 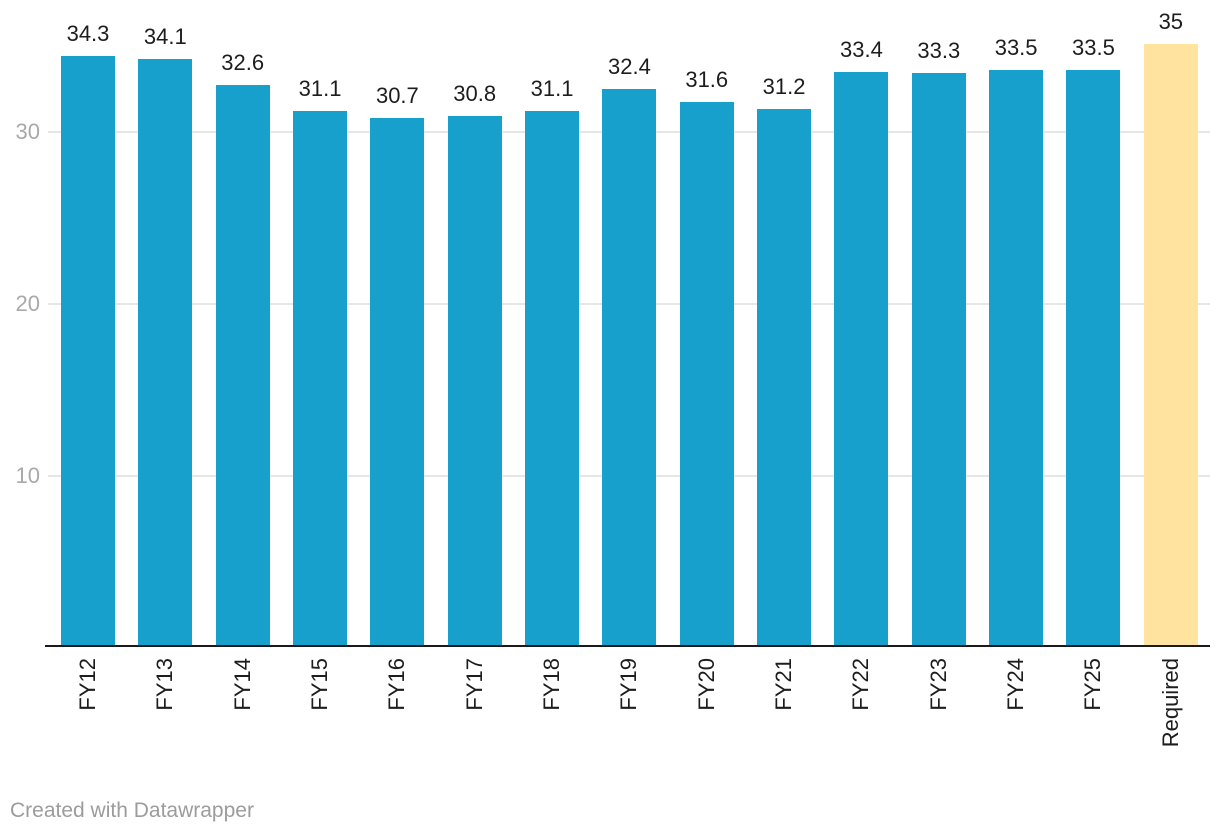 What do you see at coordinates (397, 684) in the screenshot?
I see `x-axis-label: FY16` at bounding box center [397, 684].